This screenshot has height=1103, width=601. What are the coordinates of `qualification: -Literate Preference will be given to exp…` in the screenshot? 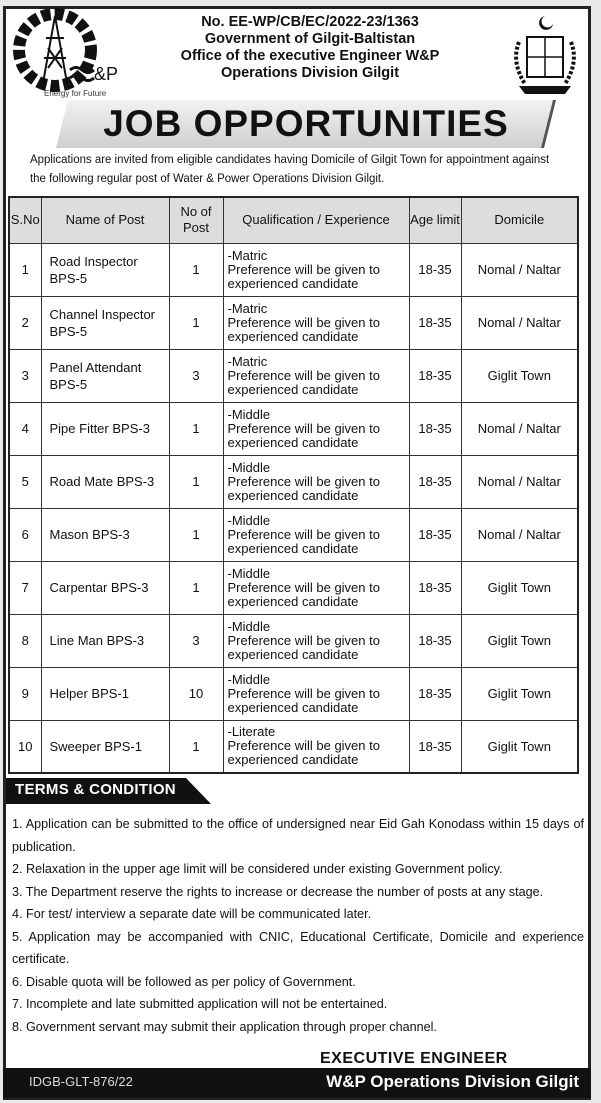 It's located at (316, 746).